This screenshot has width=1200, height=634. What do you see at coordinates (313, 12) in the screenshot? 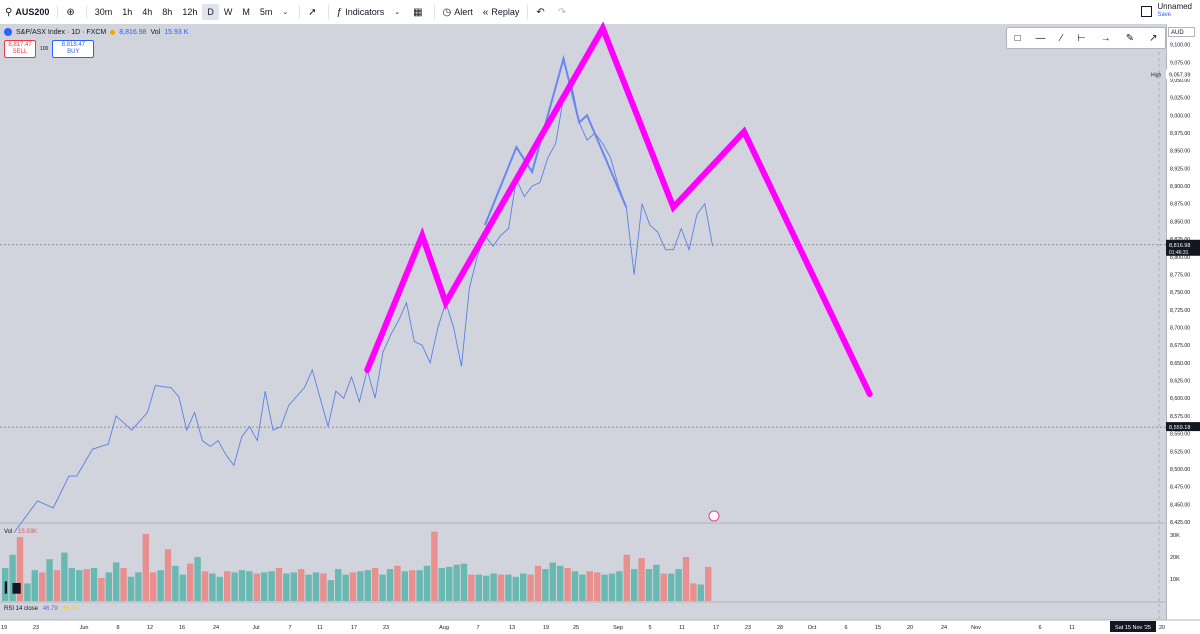
I see `chart-type-button: ➚` at bounding box center [313, 12].